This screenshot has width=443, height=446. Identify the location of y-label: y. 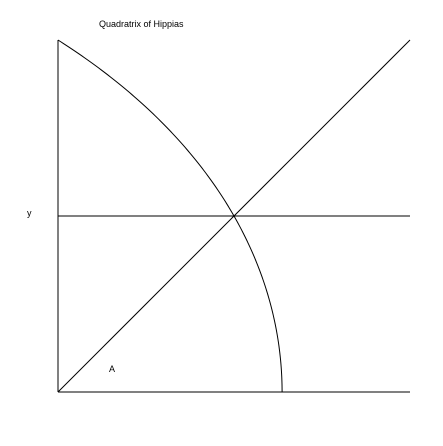
(29, 213).